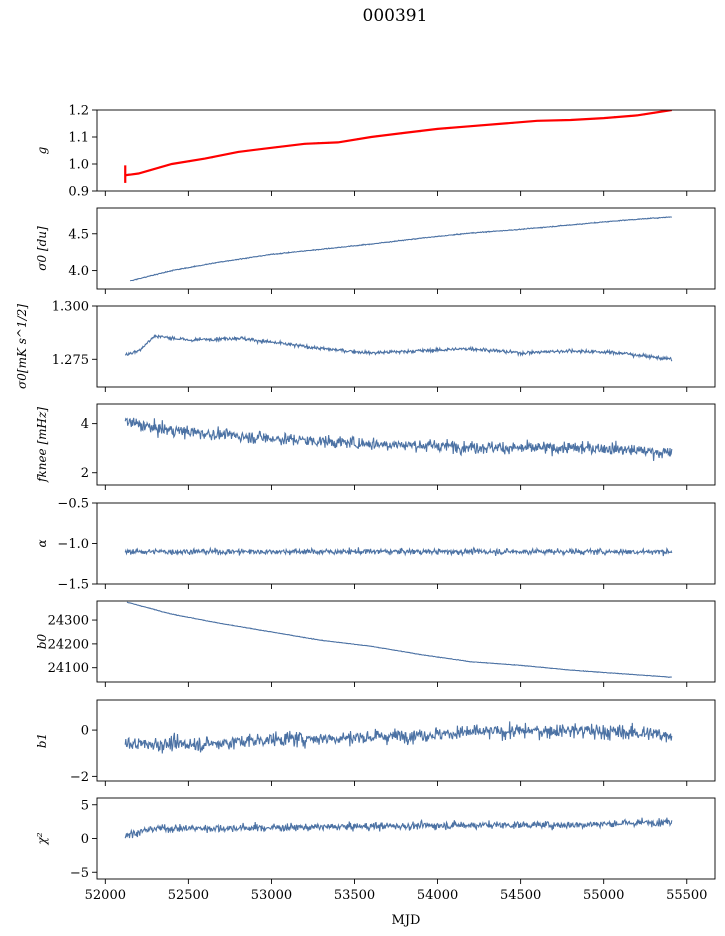 The height and width of the screenshot is (936, 725). I want to click on x-tick-label: 53500, so click(354, 895).